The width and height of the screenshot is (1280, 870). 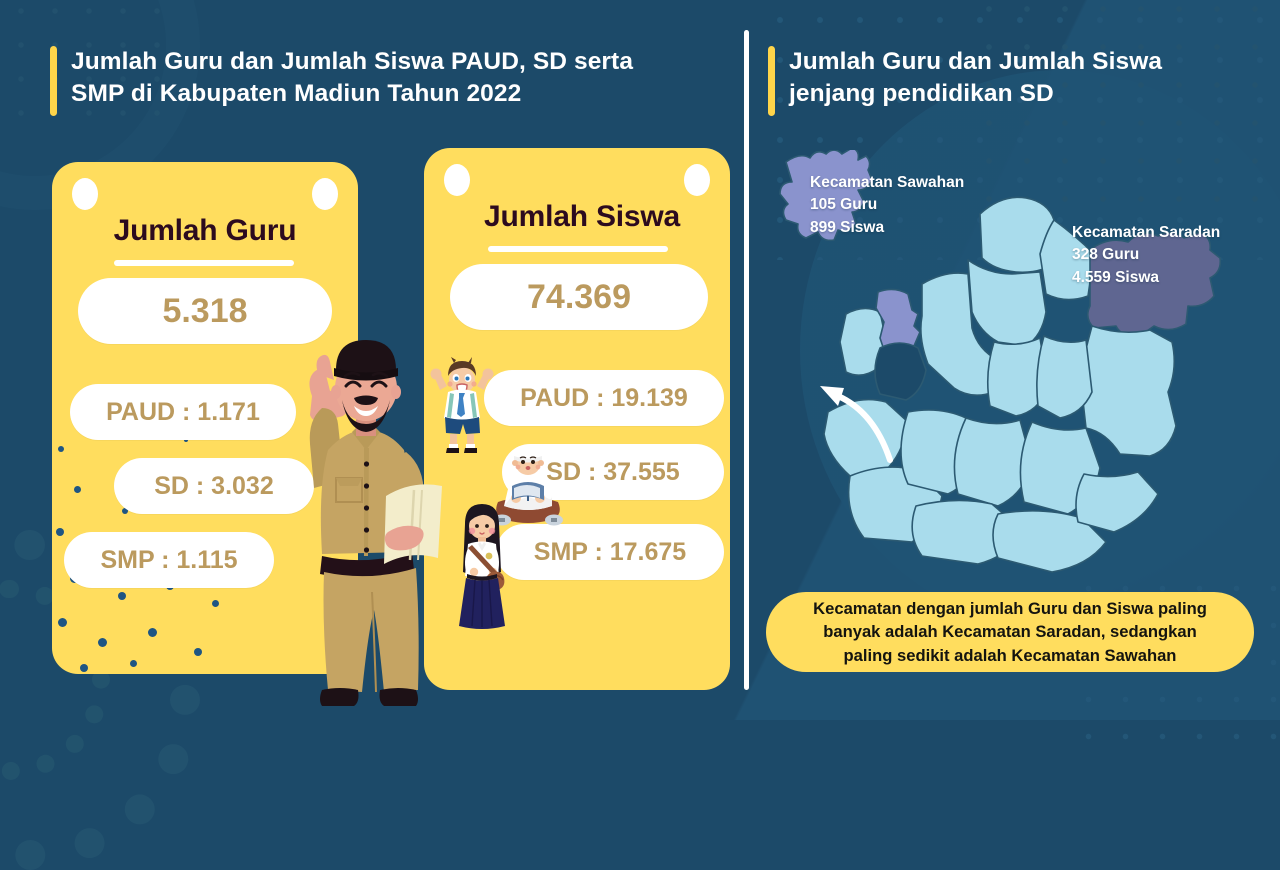 I want to click on siswa-total-value: 74.369, so click(x=579, y=297).